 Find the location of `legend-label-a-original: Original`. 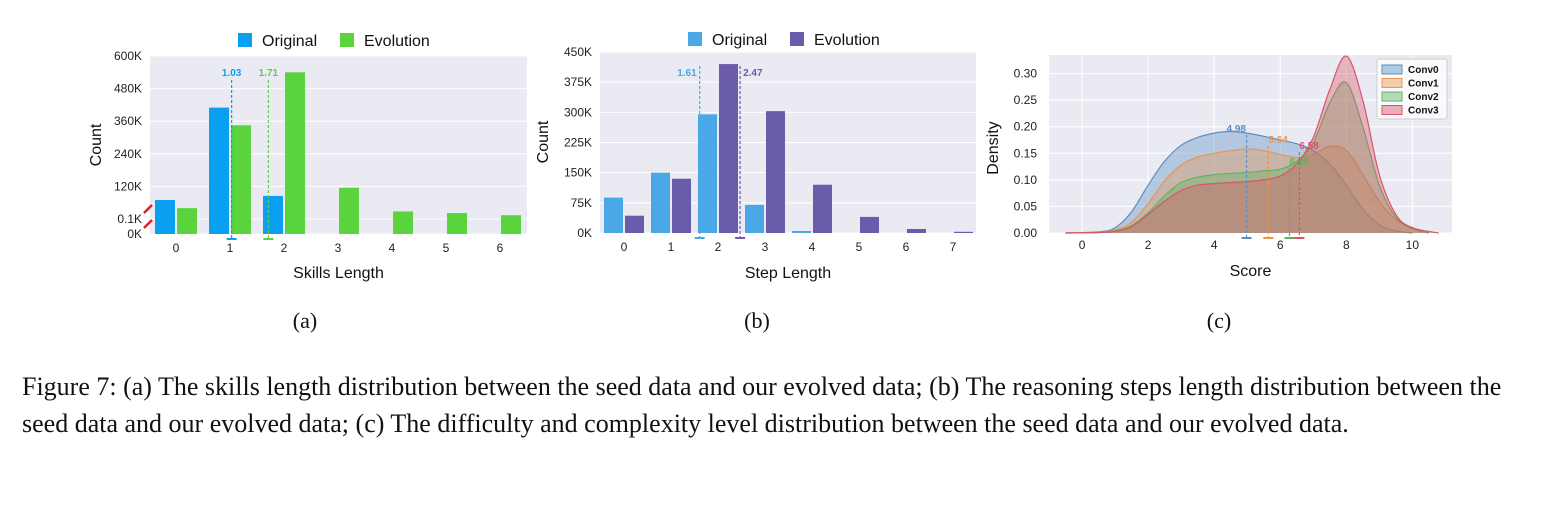

legend-label-a-original: Original is located at coordinates (289, 41).